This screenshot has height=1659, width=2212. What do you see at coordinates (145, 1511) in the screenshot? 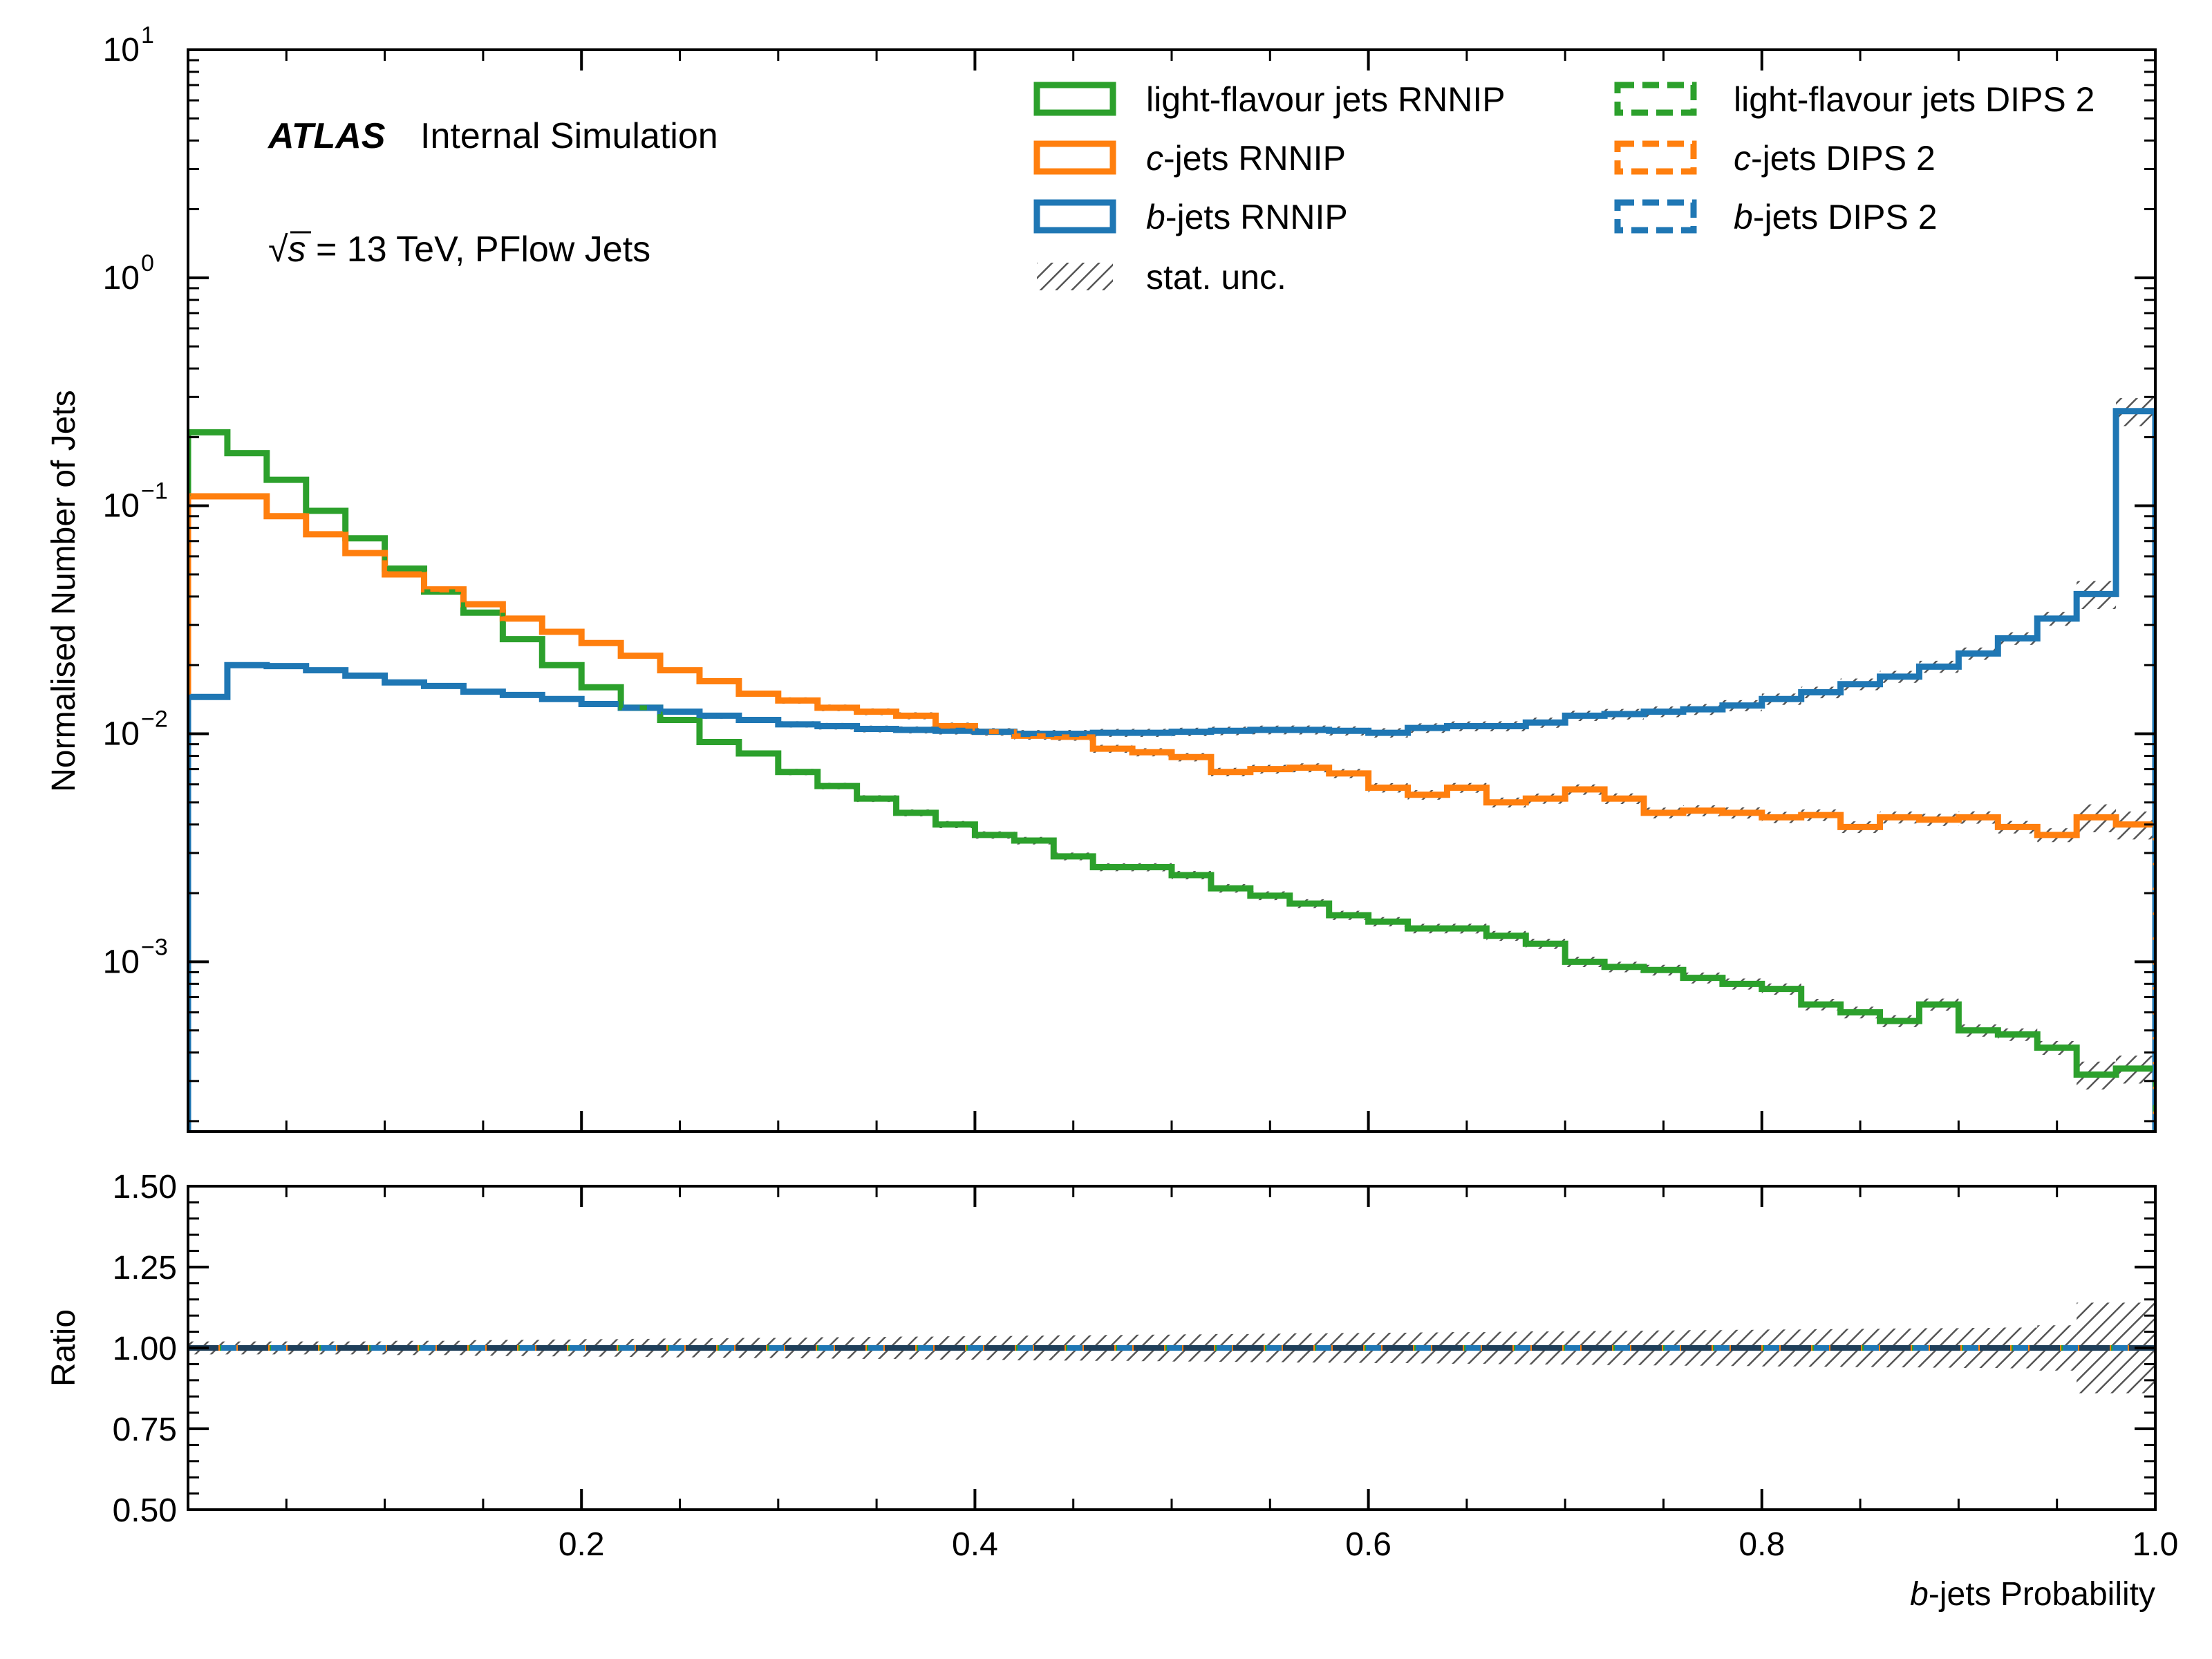
I see `ratio-y-tick-label: 0.50` at bounding box center [145, 1511].